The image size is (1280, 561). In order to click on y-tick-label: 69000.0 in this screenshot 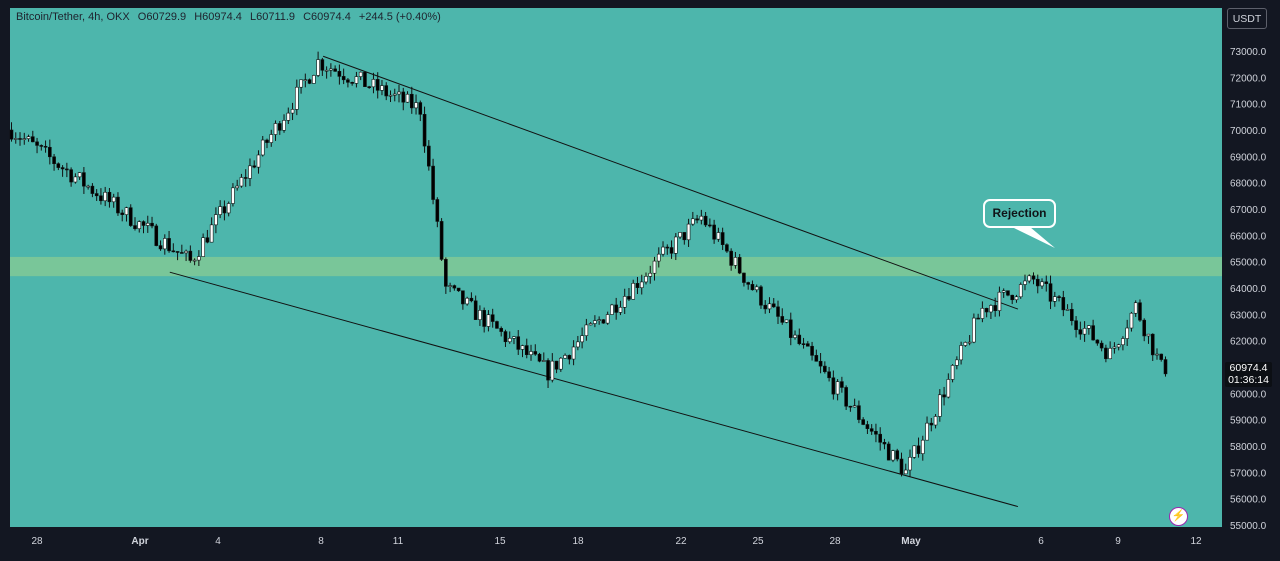, I will do `click(1248, 157)`.